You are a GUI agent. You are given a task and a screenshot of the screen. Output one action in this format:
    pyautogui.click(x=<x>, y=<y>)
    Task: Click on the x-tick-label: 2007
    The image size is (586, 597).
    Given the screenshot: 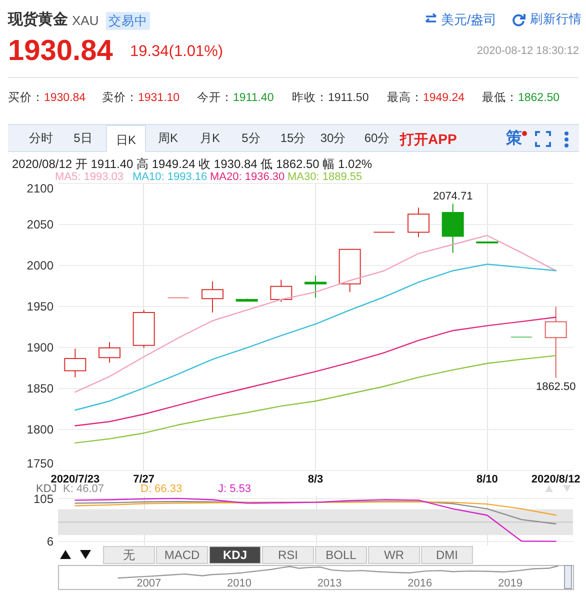 What is the action you would take?
    pyautogui.click(x=149, y=584)
    